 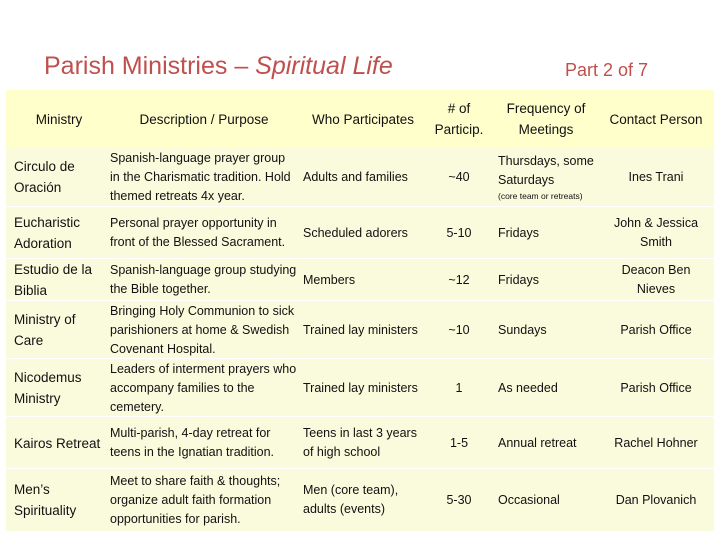 What do you see at coordinates (44, 177) in the screenshot?
I see `ministry-name: Circulo de Oración` at bounding box center [44, 177].